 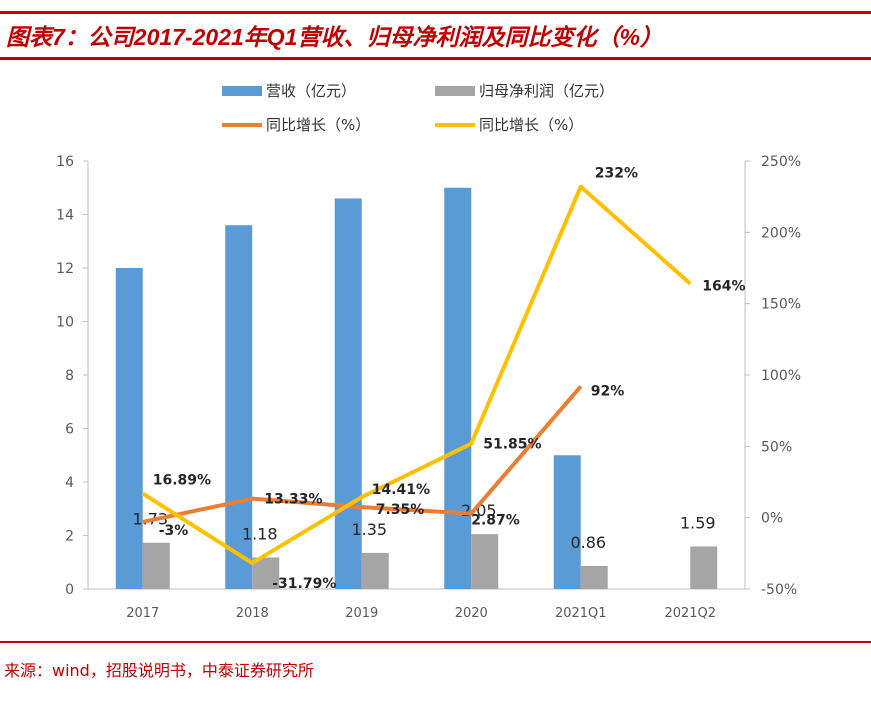 What do you see at coordinates (65, 269) in the screenshot?
I see `left-tick-label: 12` at bounding box center [65, 269].